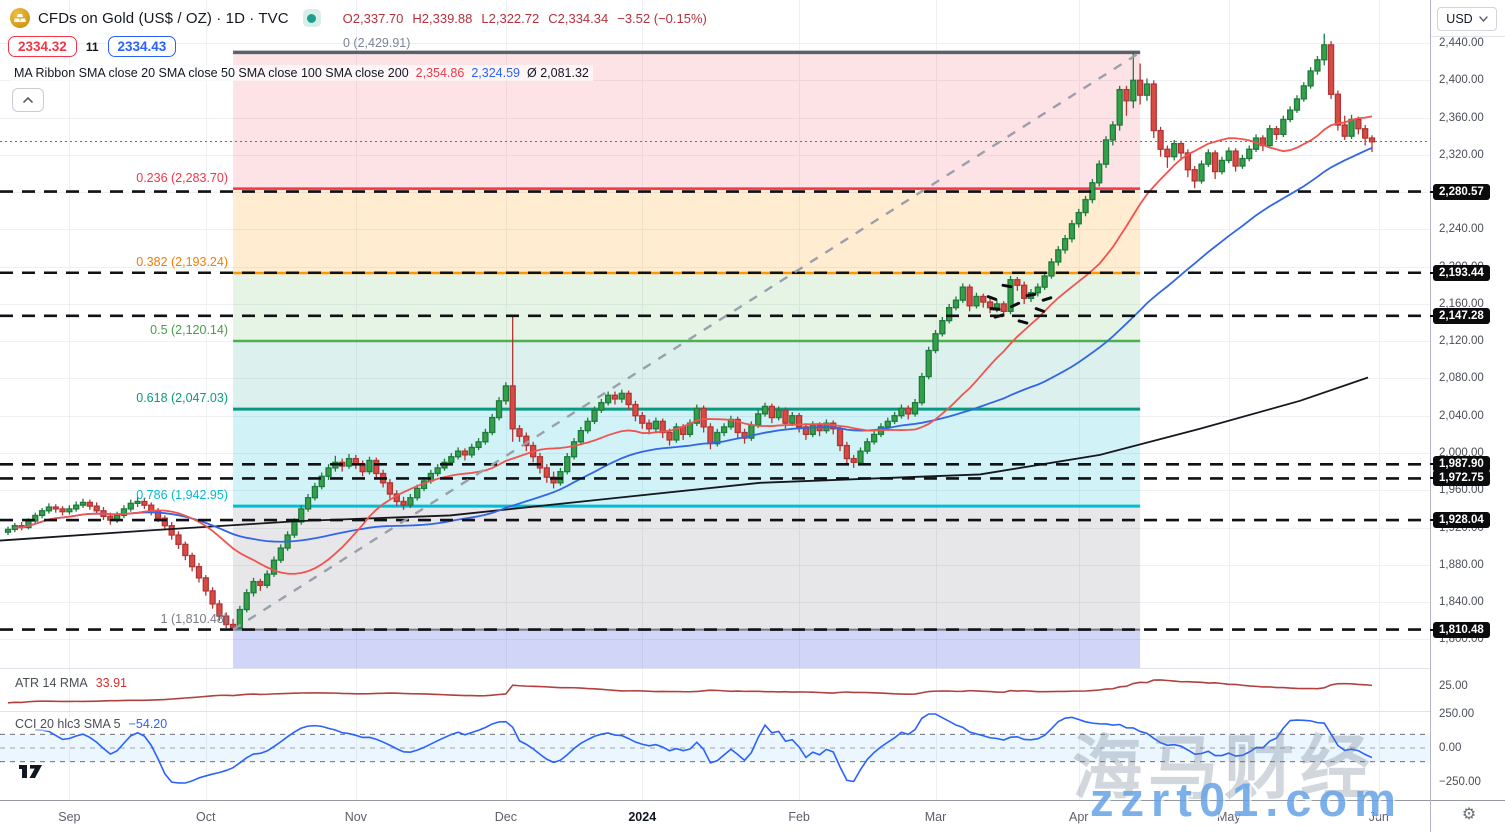  Describe the element at coordinates (752, 668) in the screenshot. I see `pane-separator-main-atr` at that location.